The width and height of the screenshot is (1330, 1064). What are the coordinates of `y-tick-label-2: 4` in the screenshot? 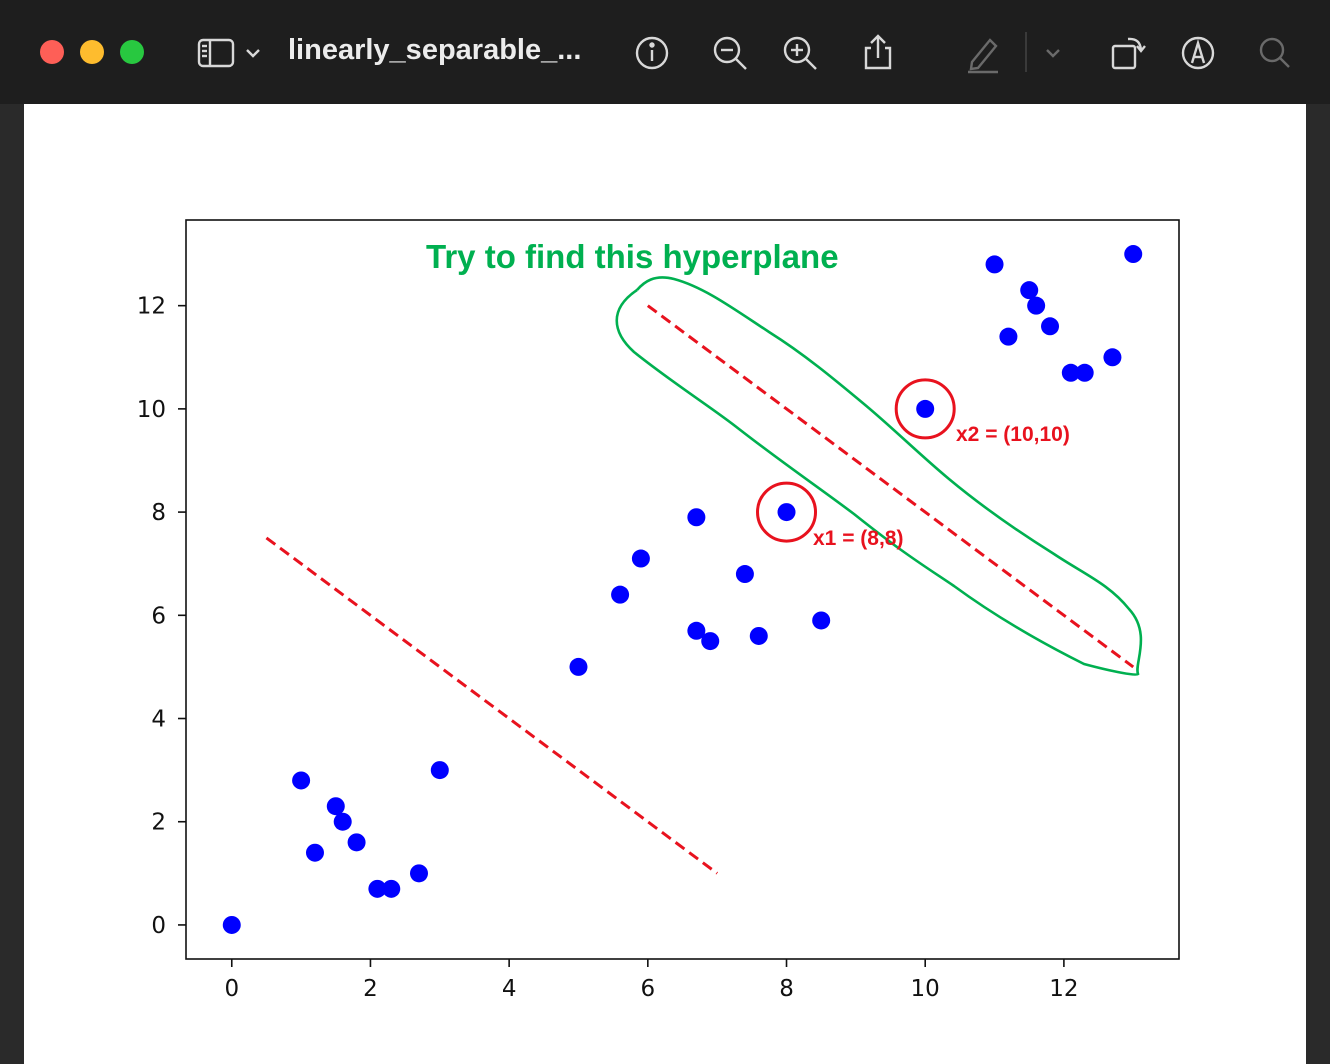 It's located at (158, 720).